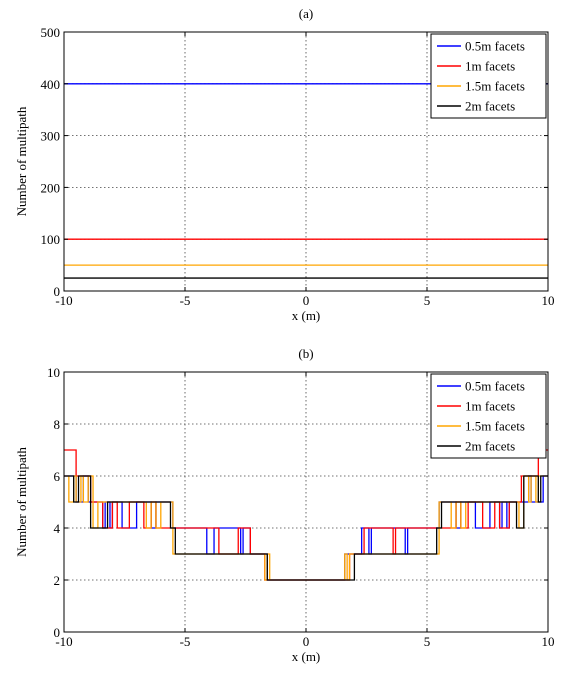 Image resolution: width=561 pixels, height=680 pixels. I want to click on y-tick-label: 4, so click(57, 528).